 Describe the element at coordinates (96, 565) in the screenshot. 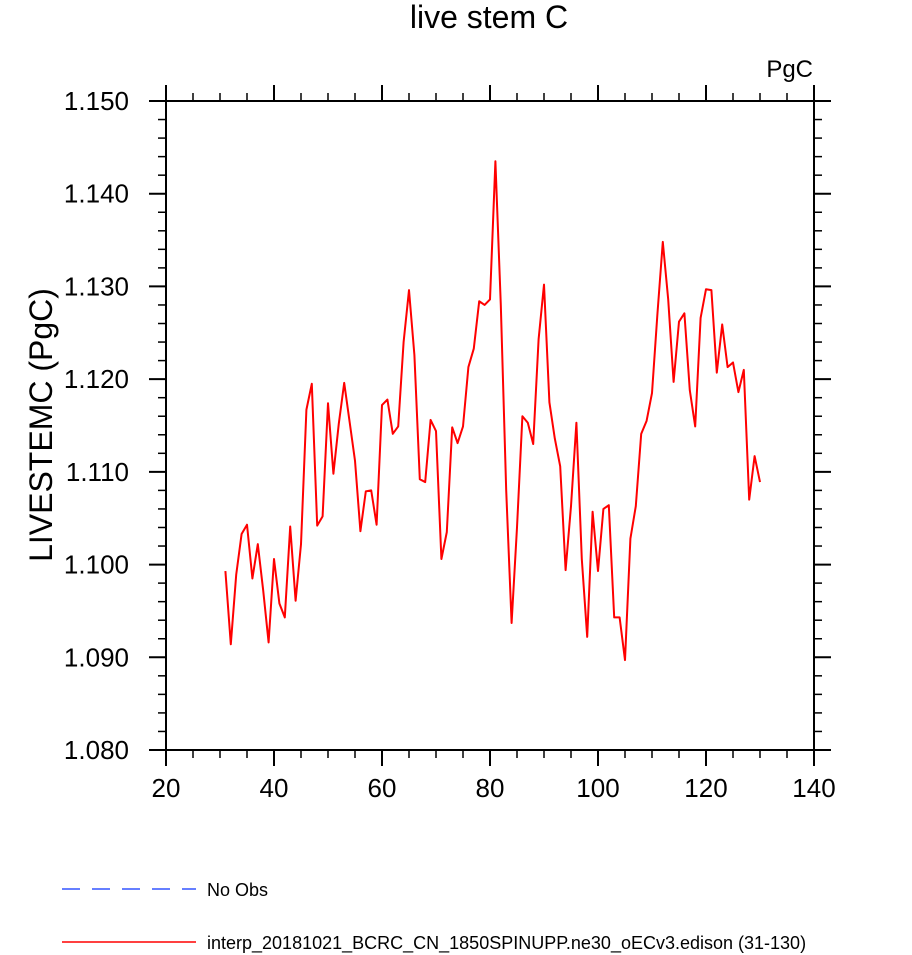

I see `y-tick-label: 1.100` at that location.